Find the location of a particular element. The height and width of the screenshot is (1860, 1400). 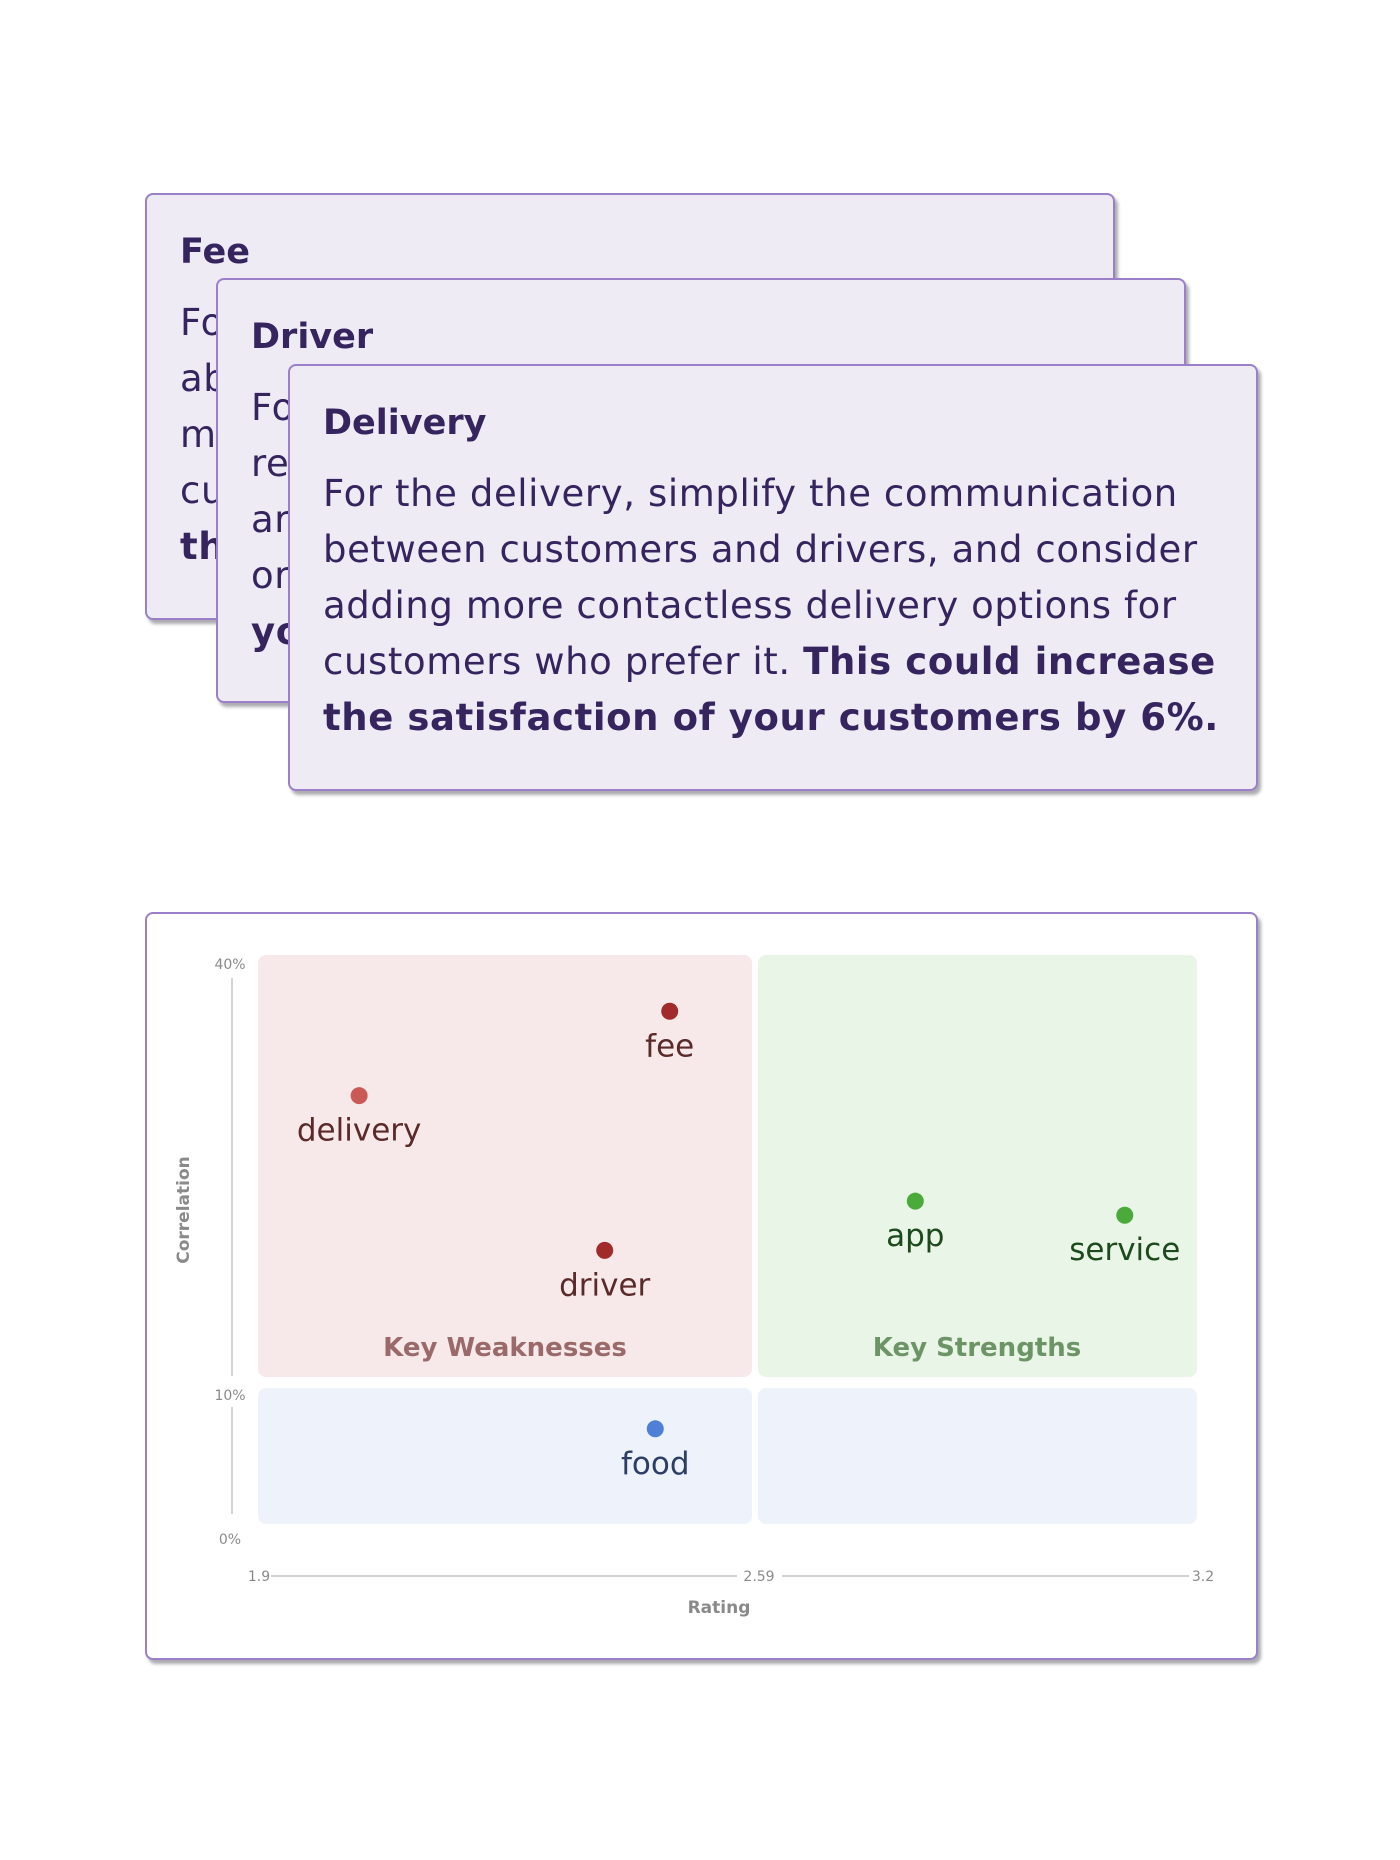

point-label-food: food is located at coordinates (655, 1464).